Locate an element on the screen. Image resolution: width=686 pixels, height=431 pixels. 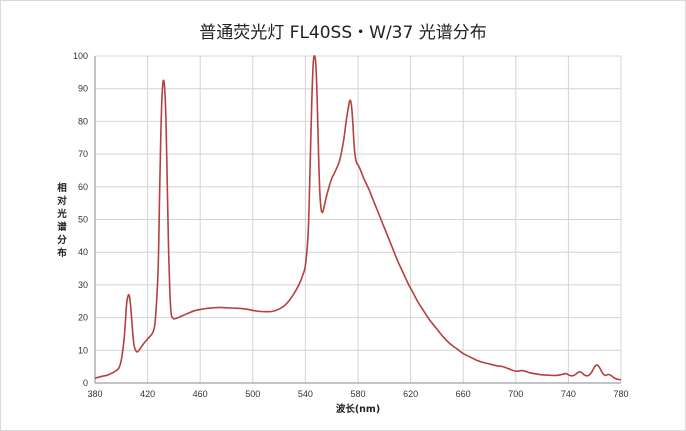
x-tick-label: 740 is located at coordinates (568, 394).